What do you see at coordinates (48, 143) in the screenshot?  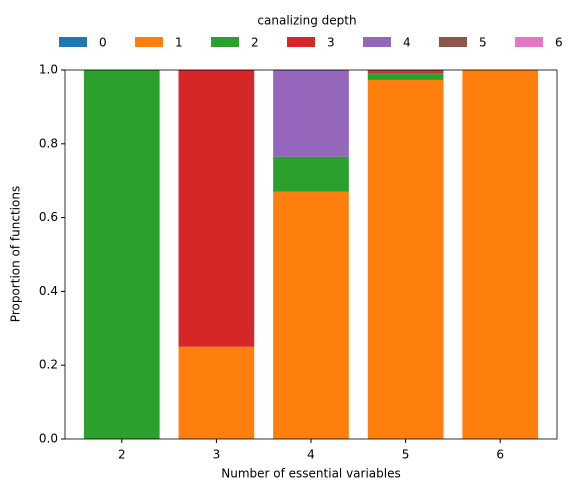 I see `y-tick-label: 0.8` at bounding box center [48, 143].